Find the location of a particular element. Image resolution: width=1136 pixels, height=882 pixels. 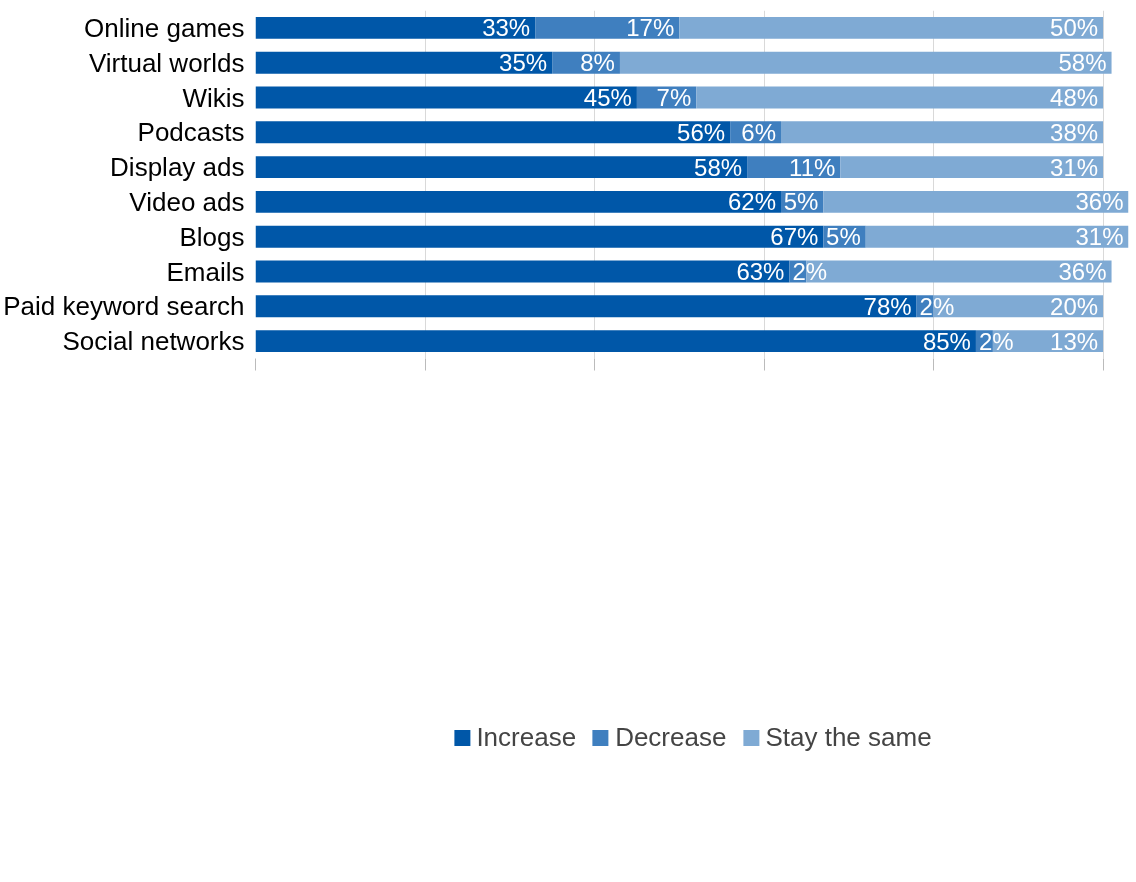

data-label: 38% is located at coordinates (1074, 132).